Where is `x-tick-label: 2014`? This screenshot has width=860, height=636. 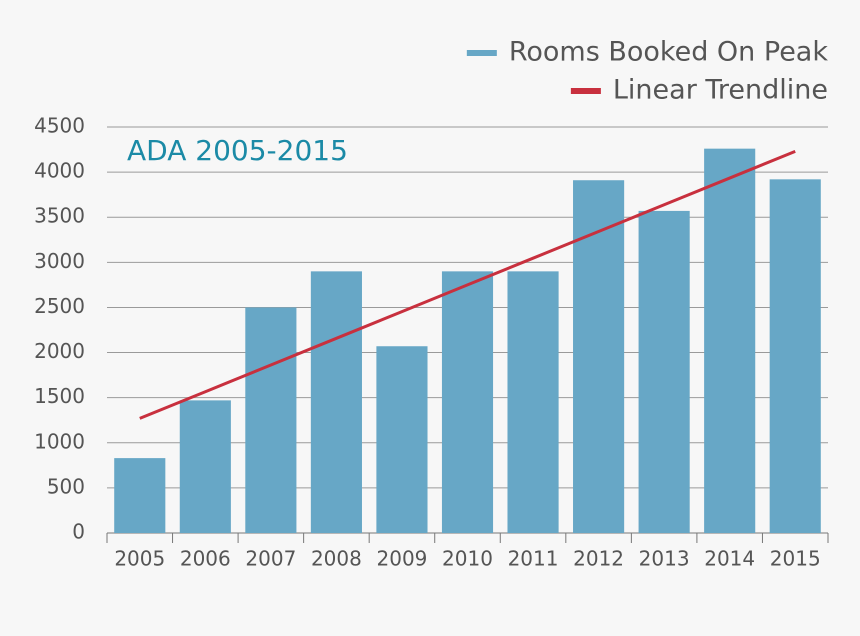 x-tick-label: 2014 is located at coordinates (729, 559).